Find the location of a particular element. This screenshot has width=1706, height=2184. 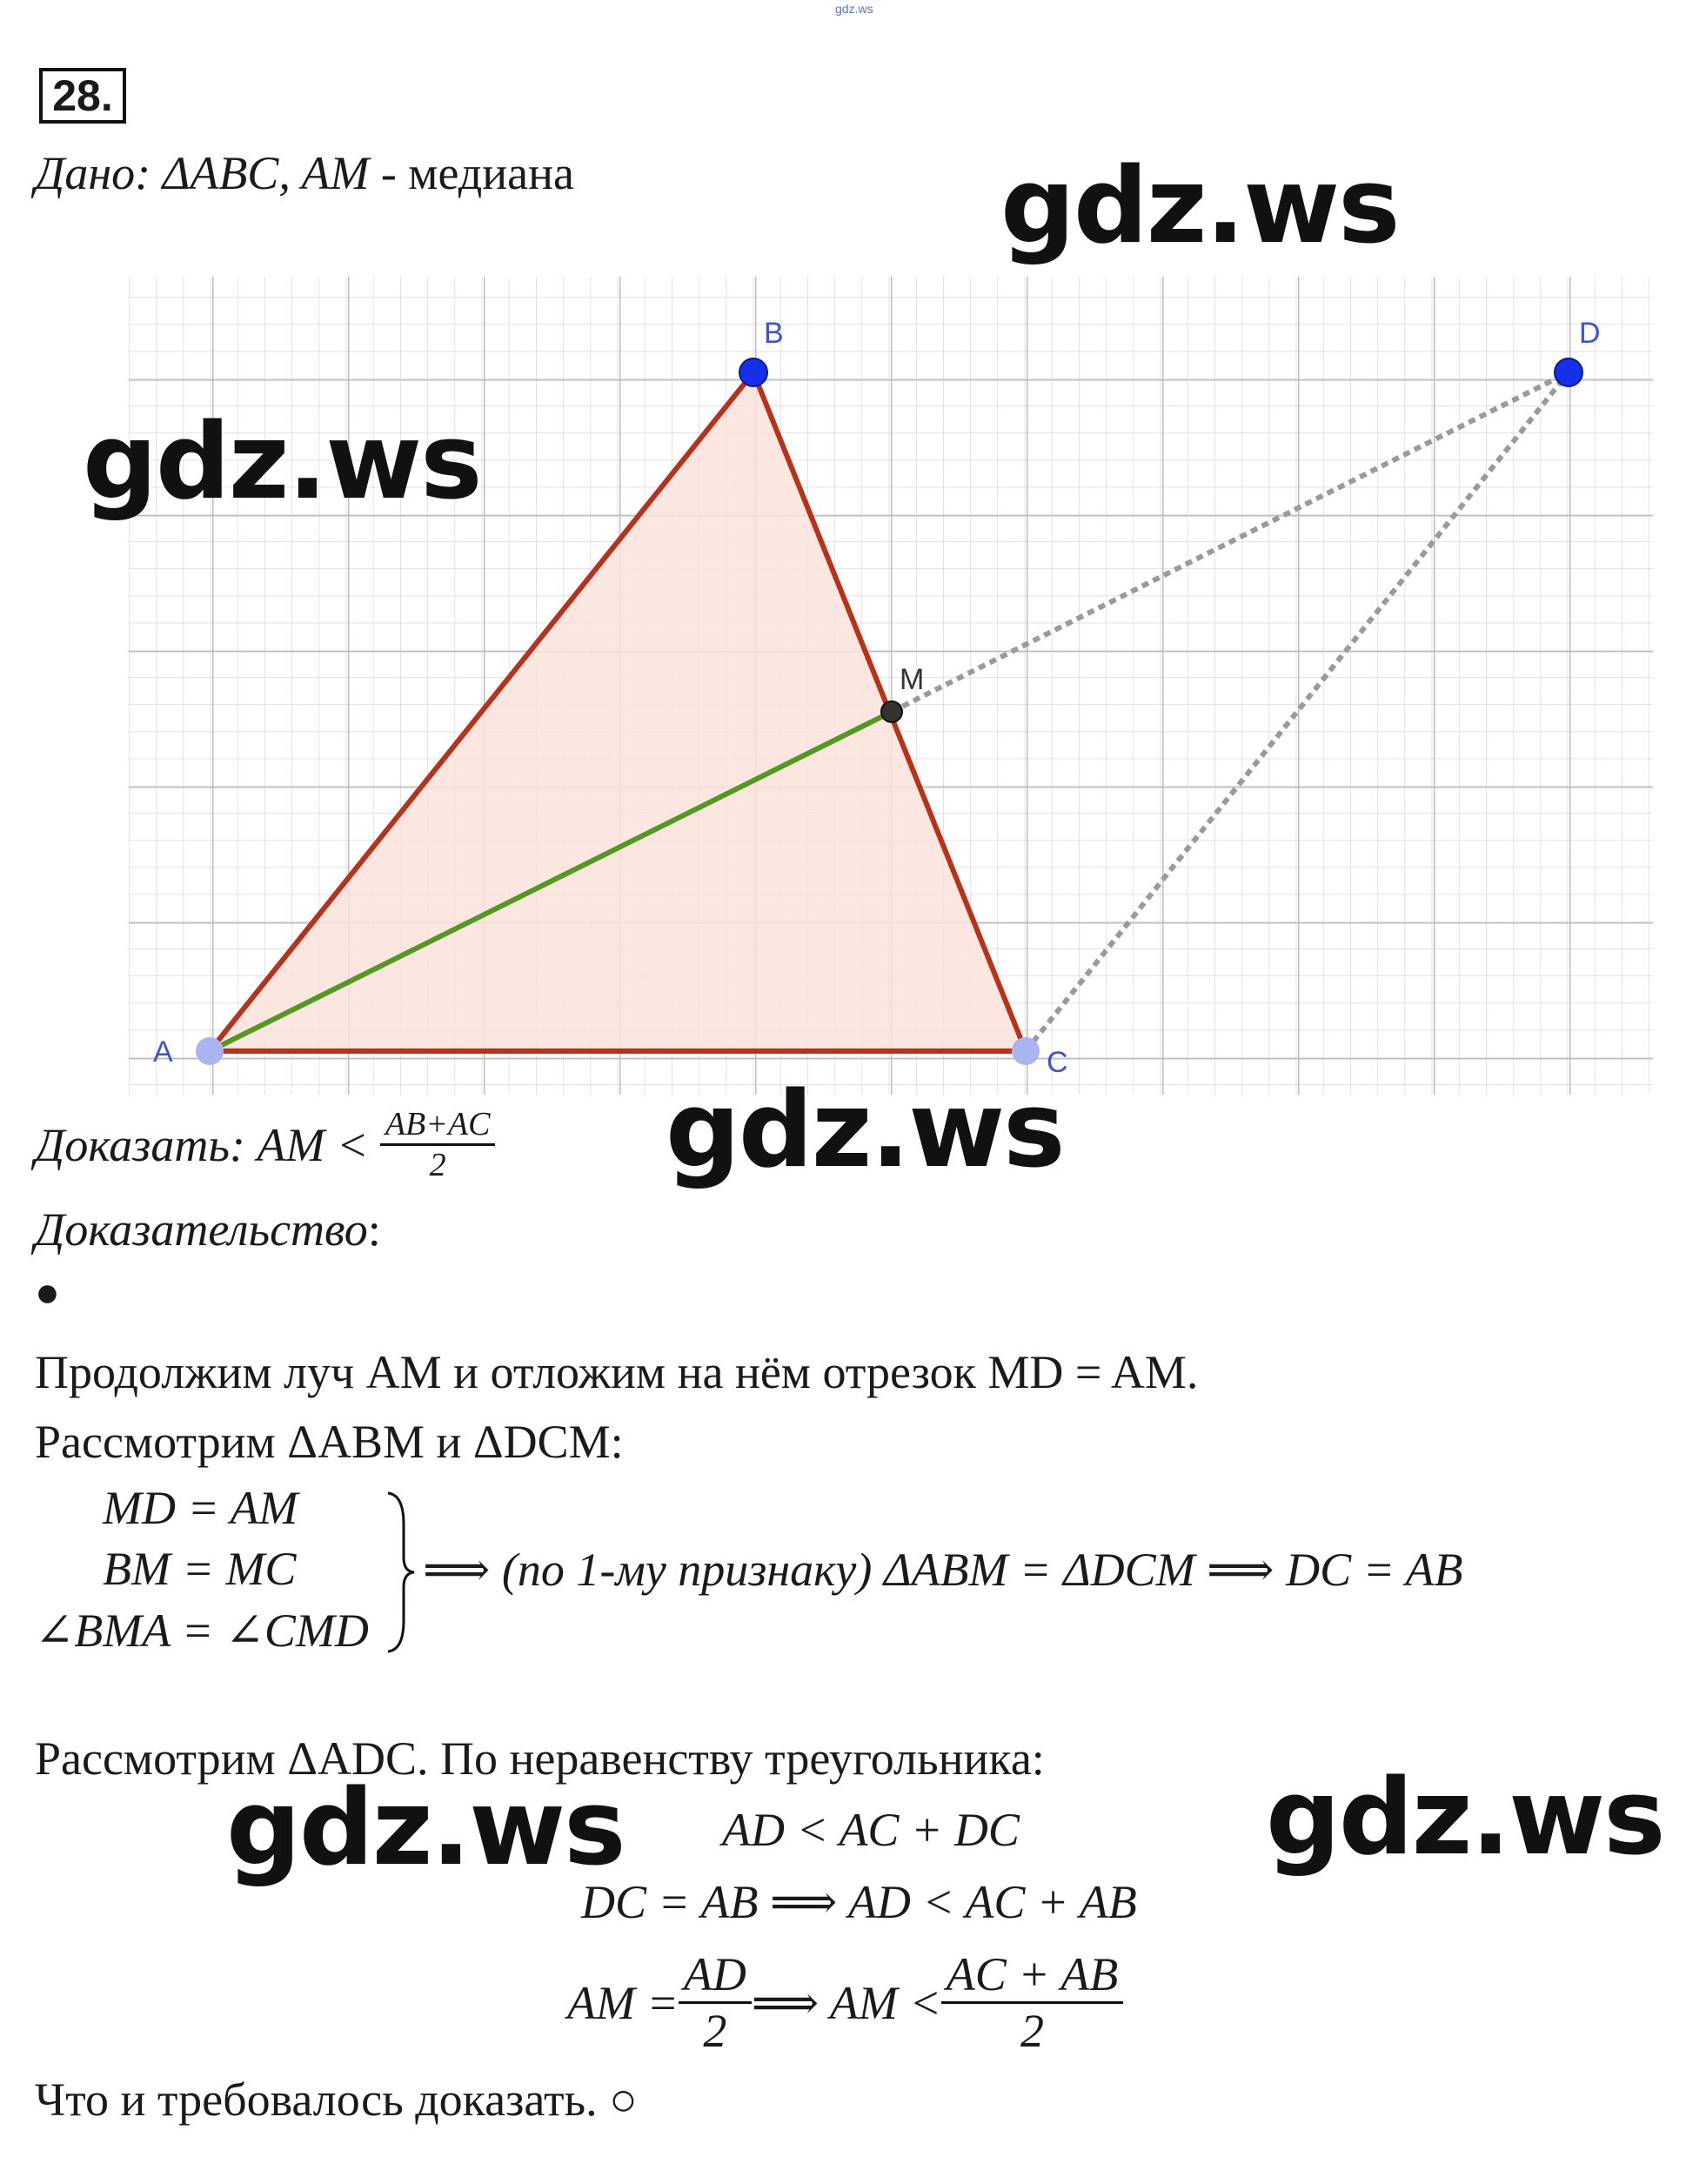

point-d is located at coordinates (1569, 372).